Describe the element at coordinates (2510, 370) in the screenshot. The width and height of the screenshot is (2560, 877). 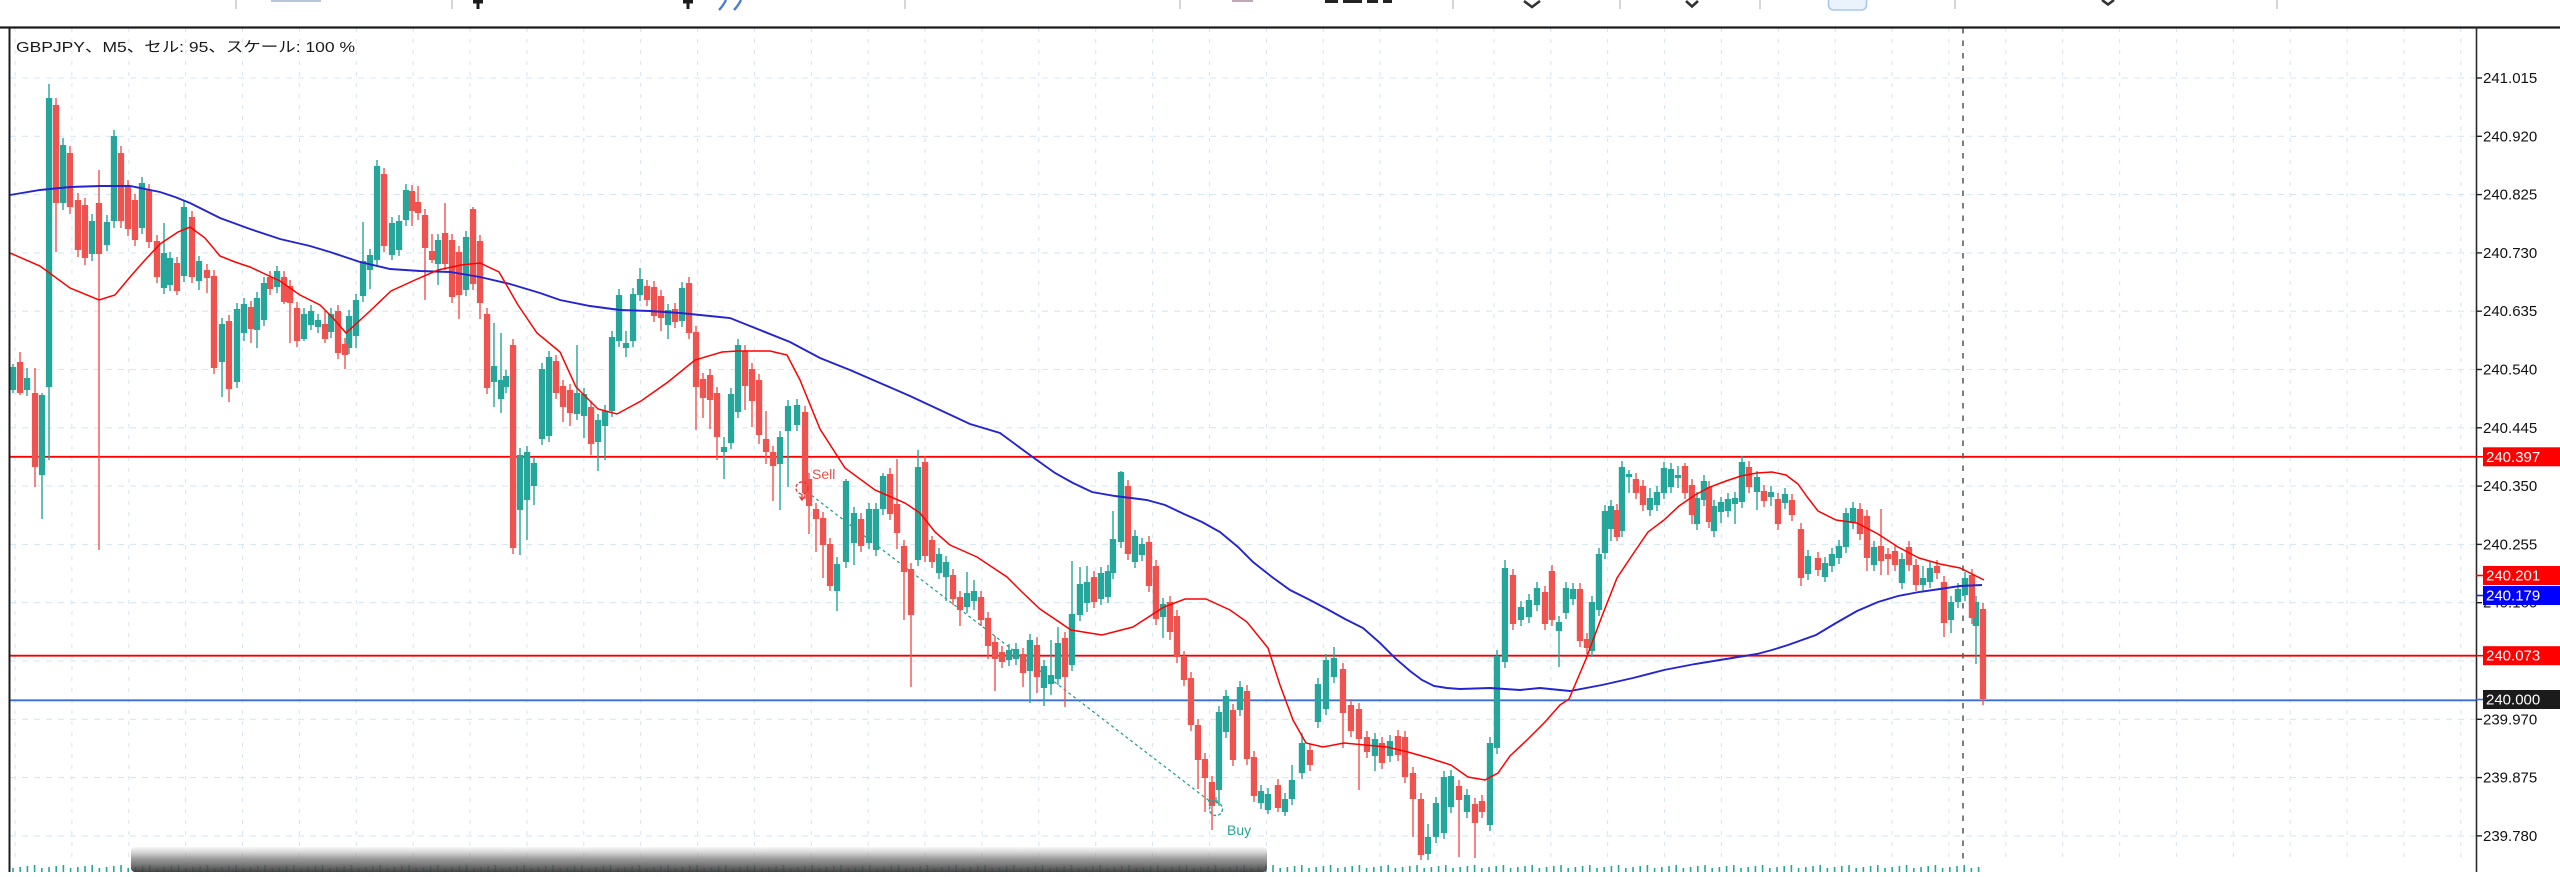
I see `svg-text: 240.540` at that location.